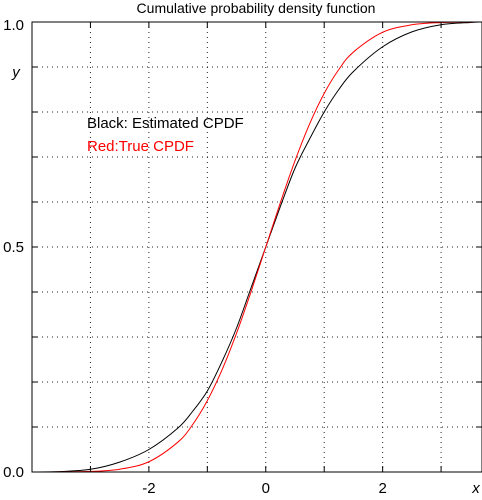 This screenshot has width=482, height=500. Describe the element at coordinates (148, 487) in the screenshot. I see `x-tick-label: -2` at that location.